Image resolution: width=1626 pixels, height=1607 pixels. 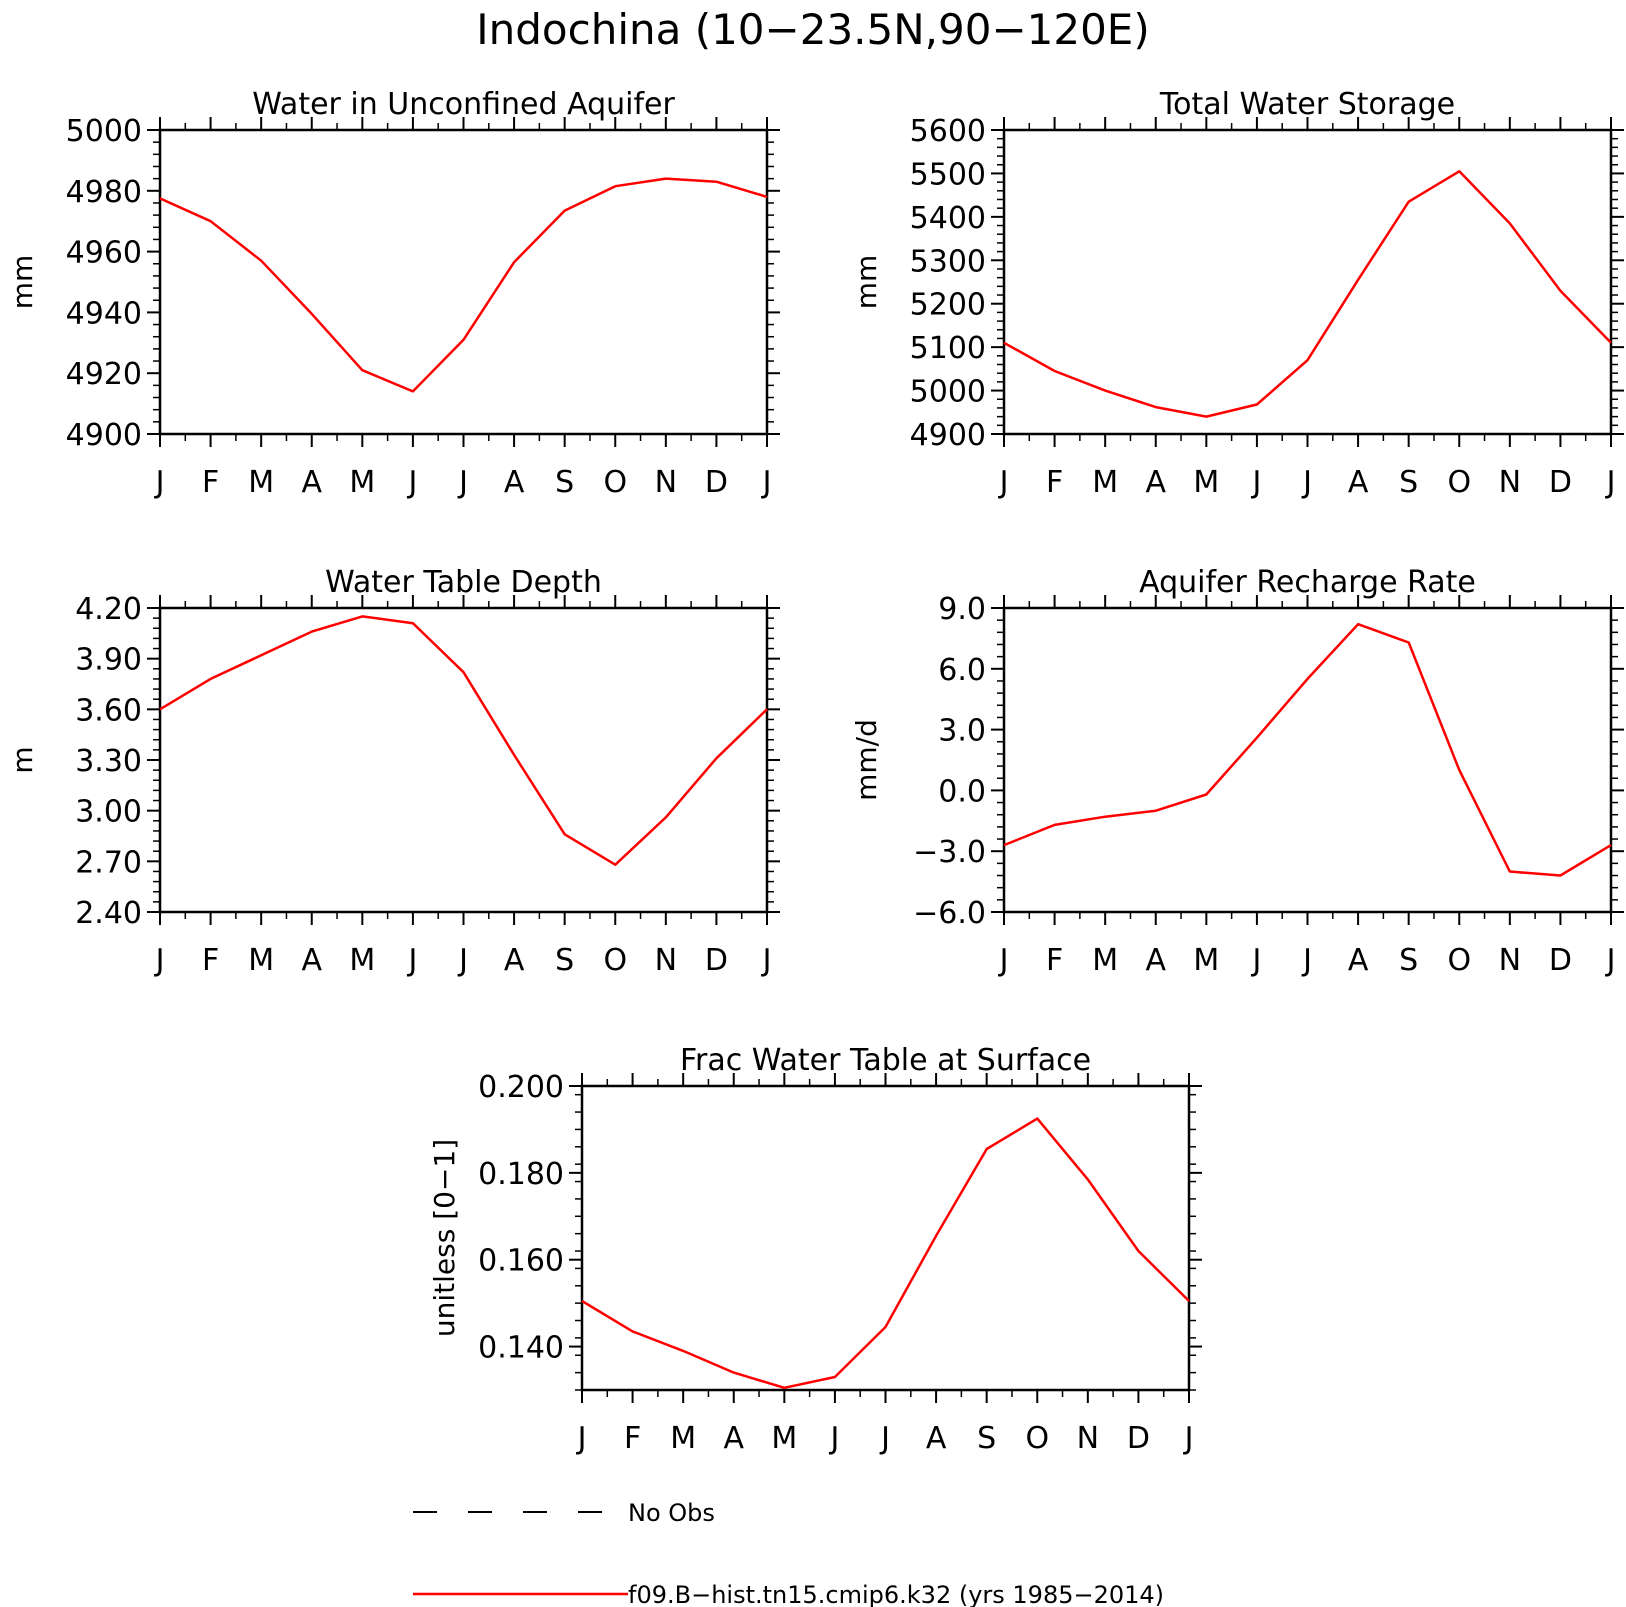 What do you see at coordinates (948, 174) in the screenshot?
I see `y-tick-label: 5500` at bounding box center [948, 174].